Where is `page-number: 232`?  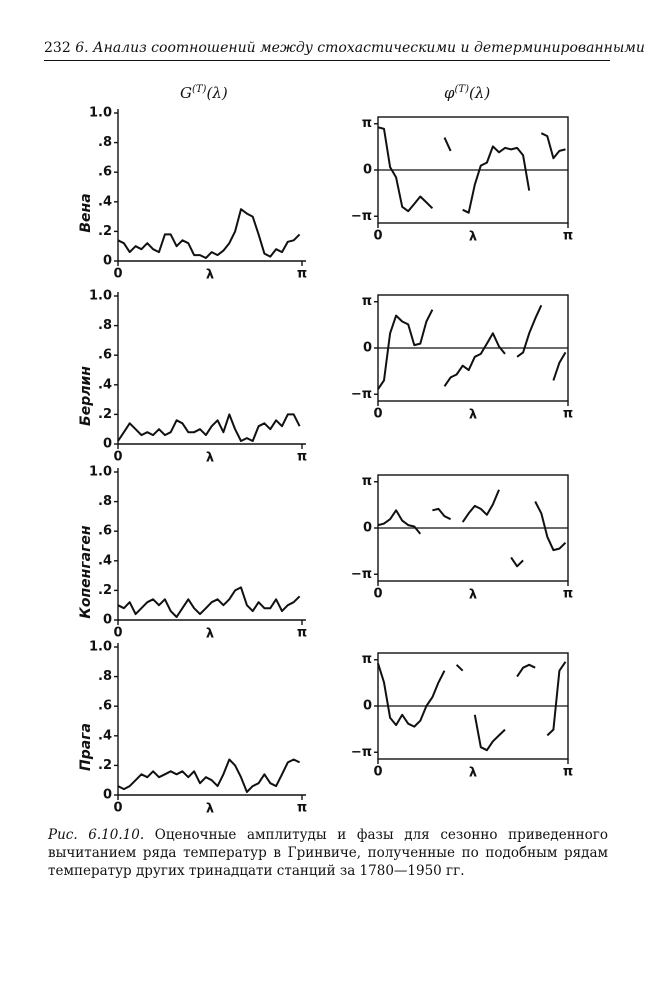
page-number: 232 is located at coordinates (57, 48).